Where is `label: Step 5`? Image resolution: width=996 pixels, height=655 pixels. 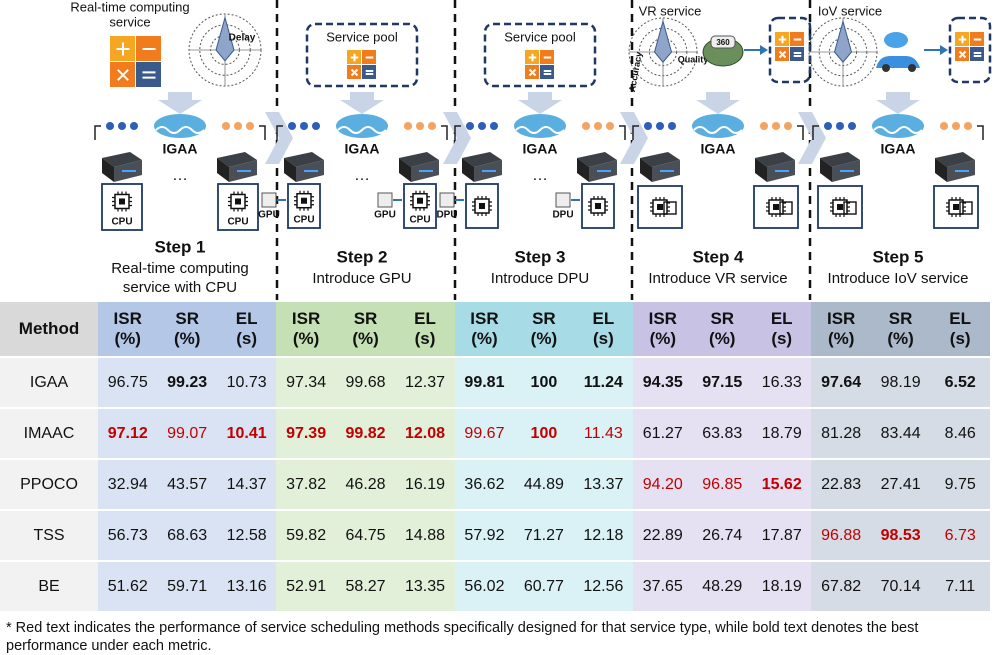
label: Step 5 is located at coordinates (897, 256).